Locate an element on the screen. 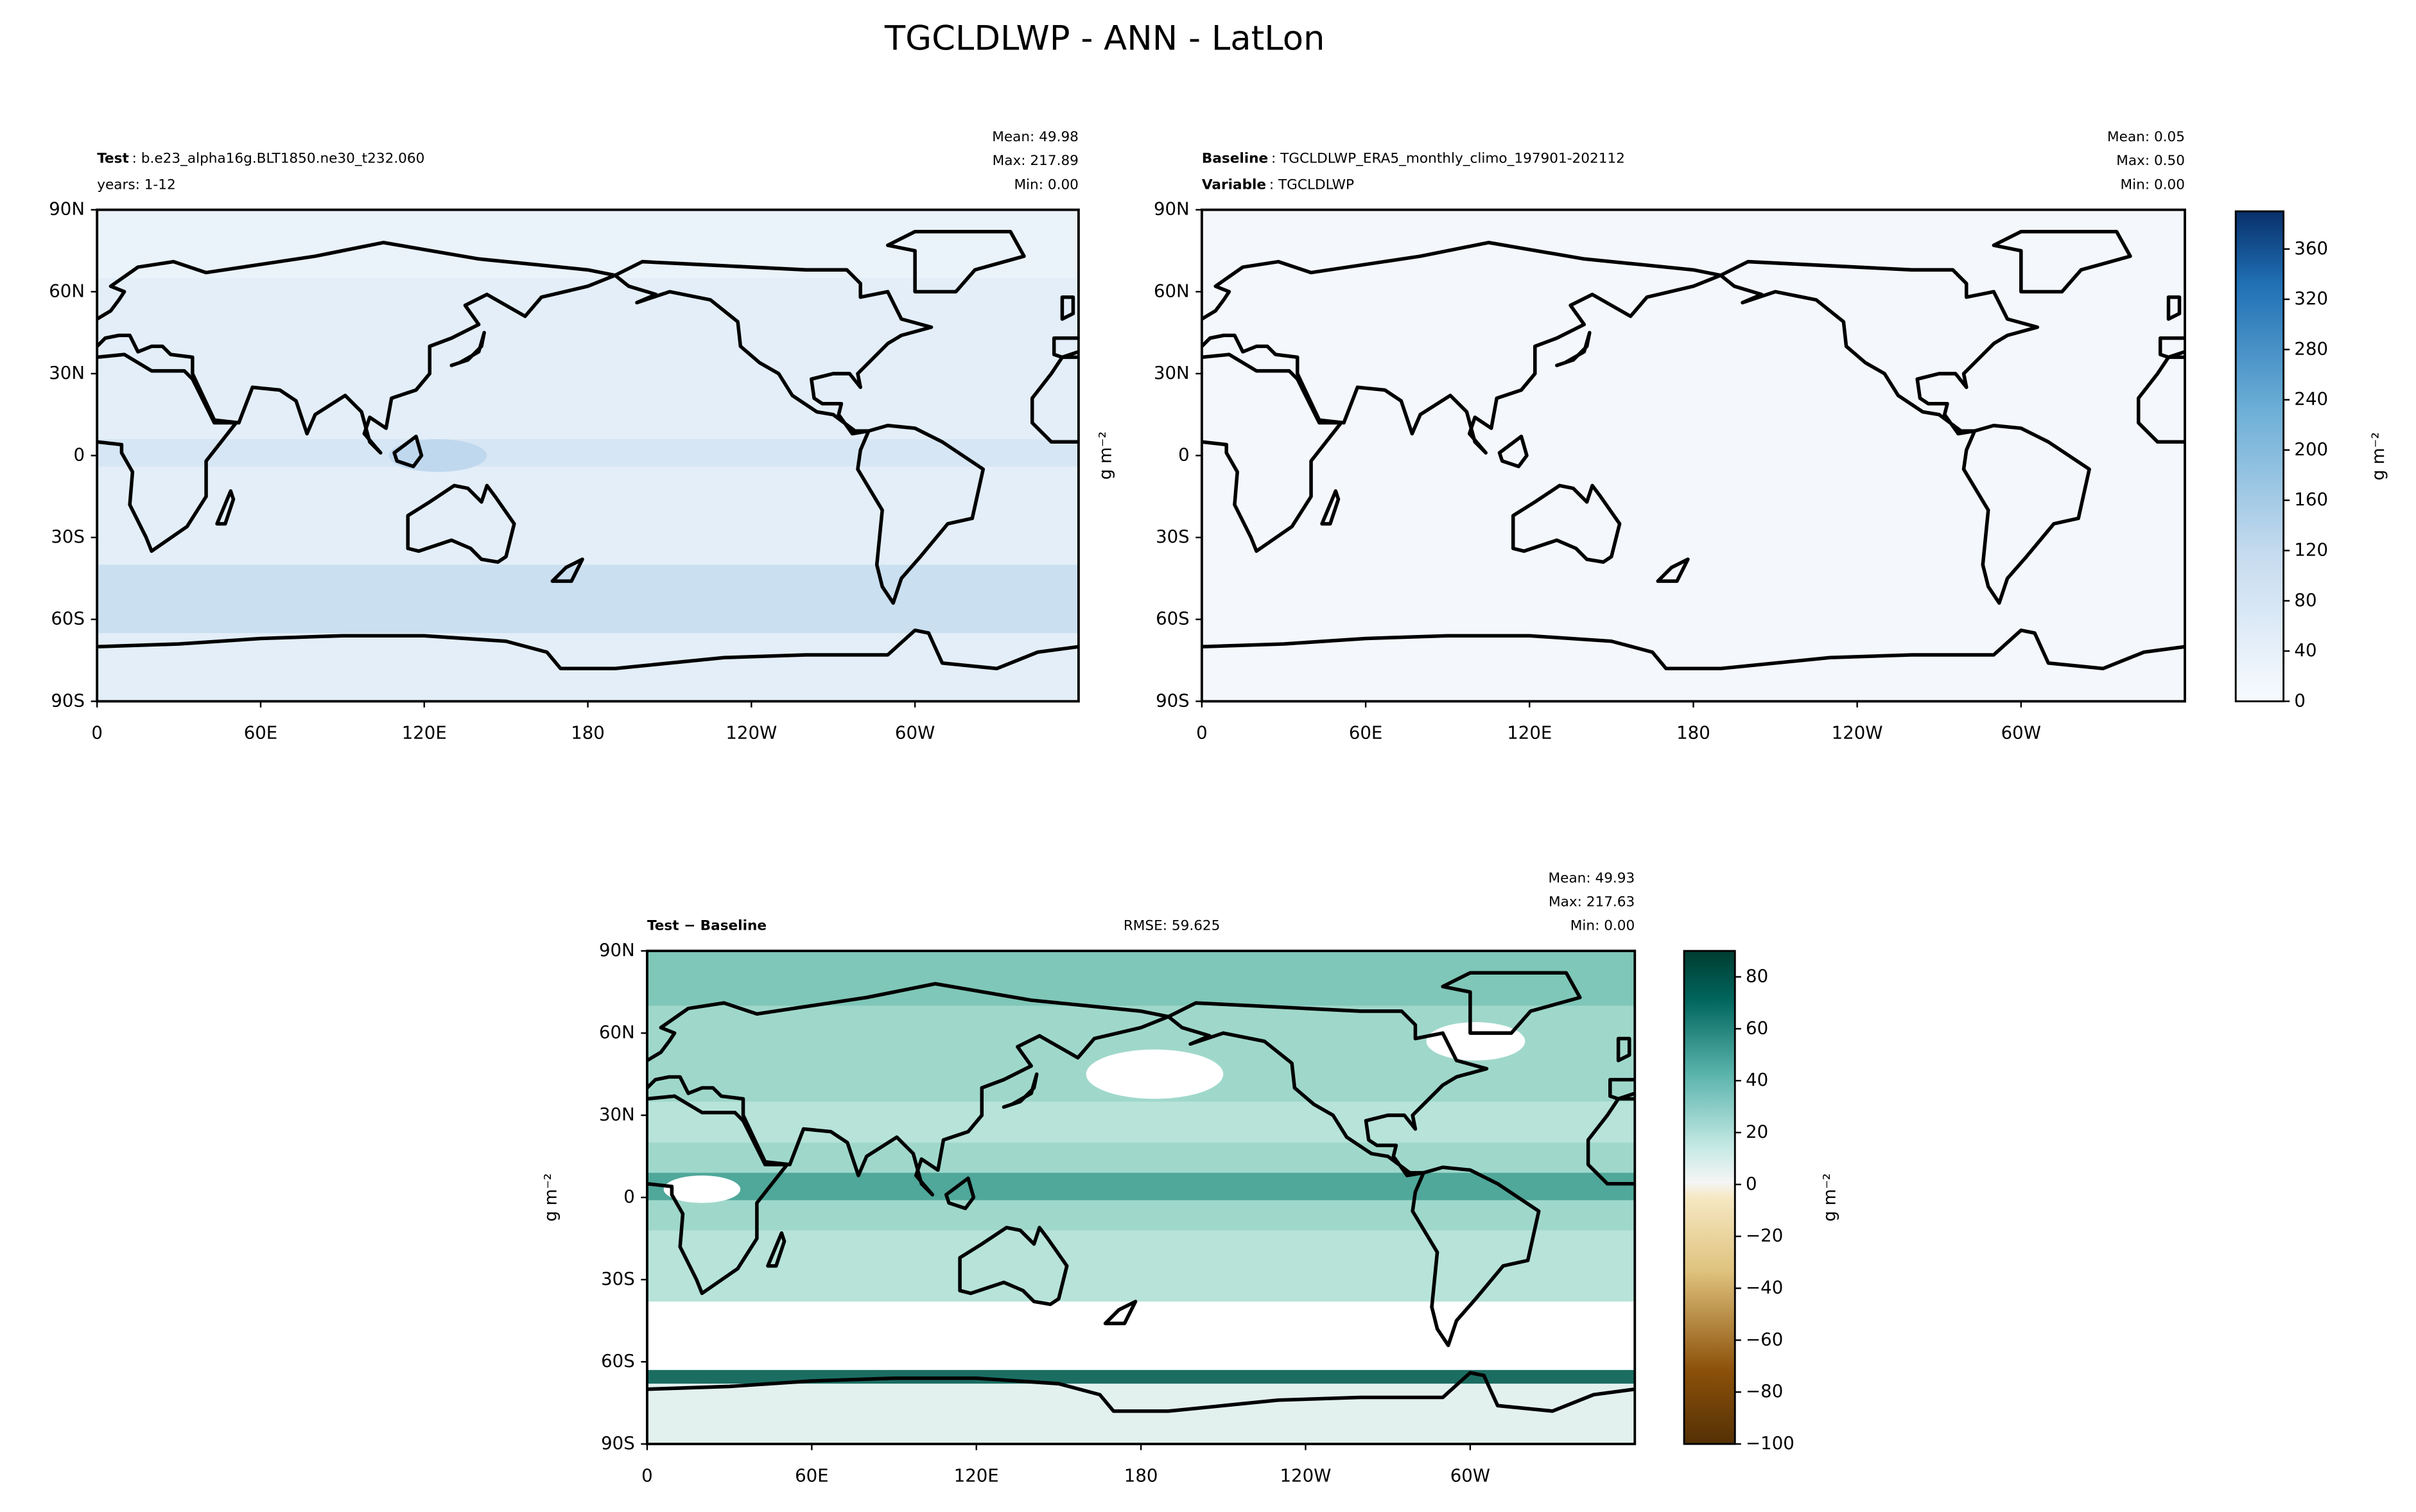 This screenshot has height=1512, width=2416. rmse-label: RMSE: 59.625 is located at coordinates (1172, 926).